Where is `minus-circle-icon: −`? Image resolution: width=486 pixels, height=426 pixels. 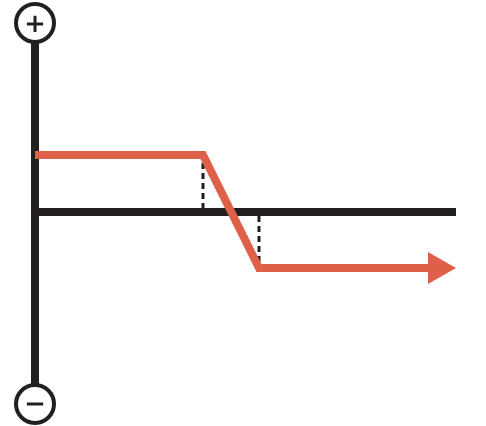
minus-circle-icon: − is located at coordinates (35, 404).